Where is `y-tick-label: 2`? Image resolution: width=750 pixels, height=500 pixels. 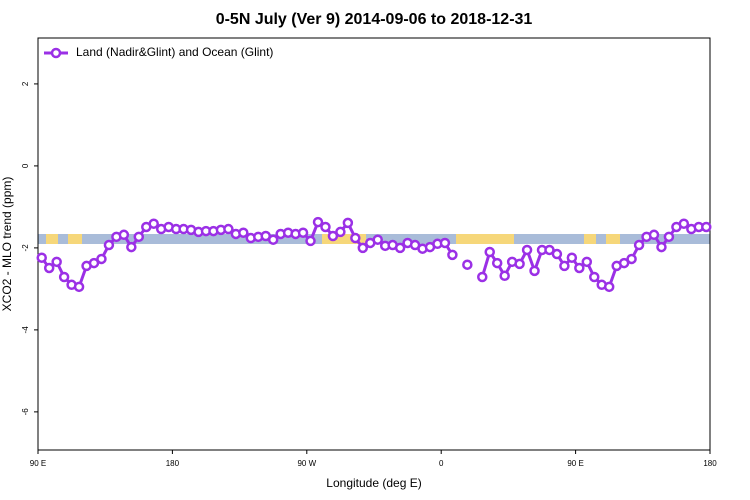
y-tick-label: 2 is located at coordinates (25, 83).